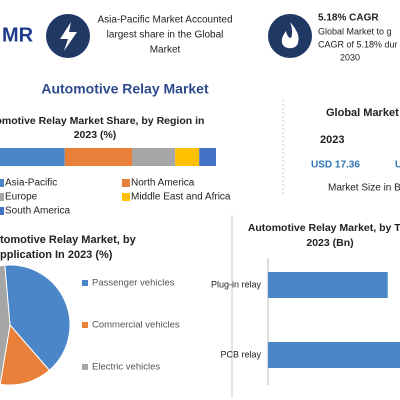 This screenshot has height=400, width=400. I want to click on chart-title: Automotive Relay Market, by Typ, so click(324, 228).